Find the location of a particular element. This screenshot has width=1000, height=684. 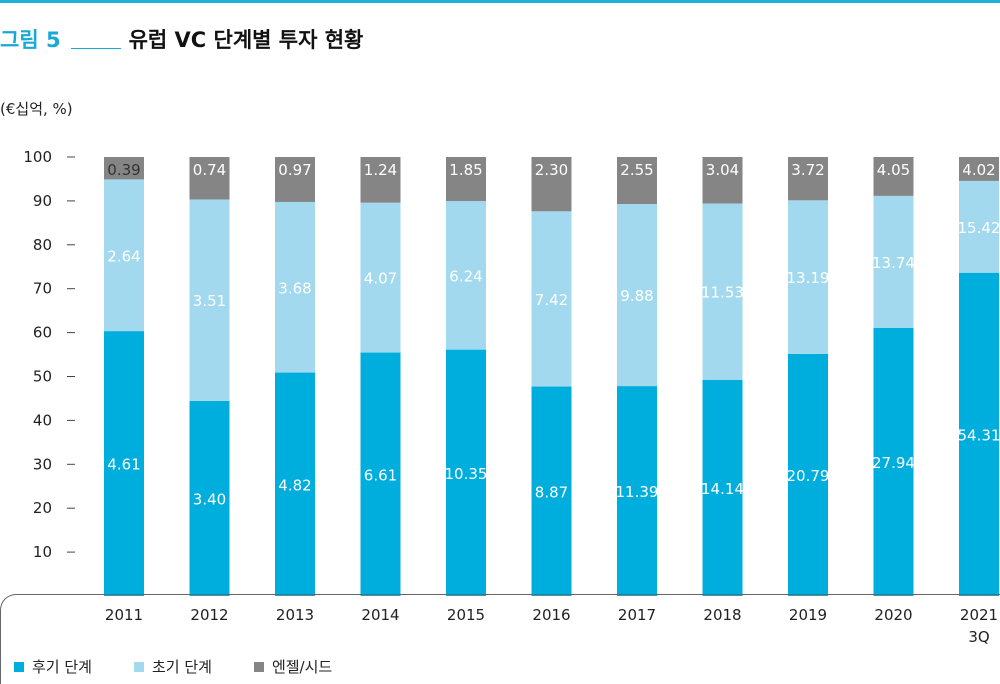

data-label-late-stage-1: 3.40 is located at coordinates (209, 499).